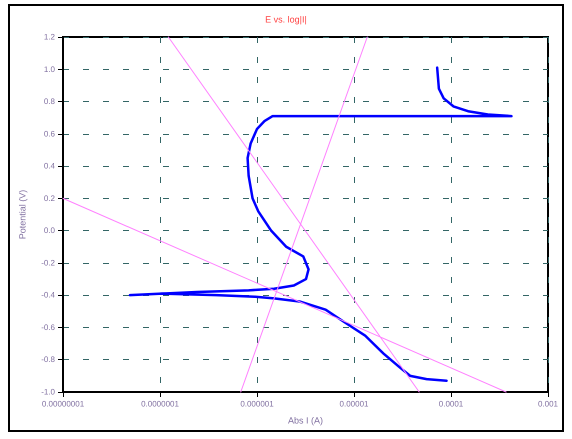 The height and width of the screenshot is (439, 572). I want to click on x-tick-label: 0.00001, so click(355, 404).